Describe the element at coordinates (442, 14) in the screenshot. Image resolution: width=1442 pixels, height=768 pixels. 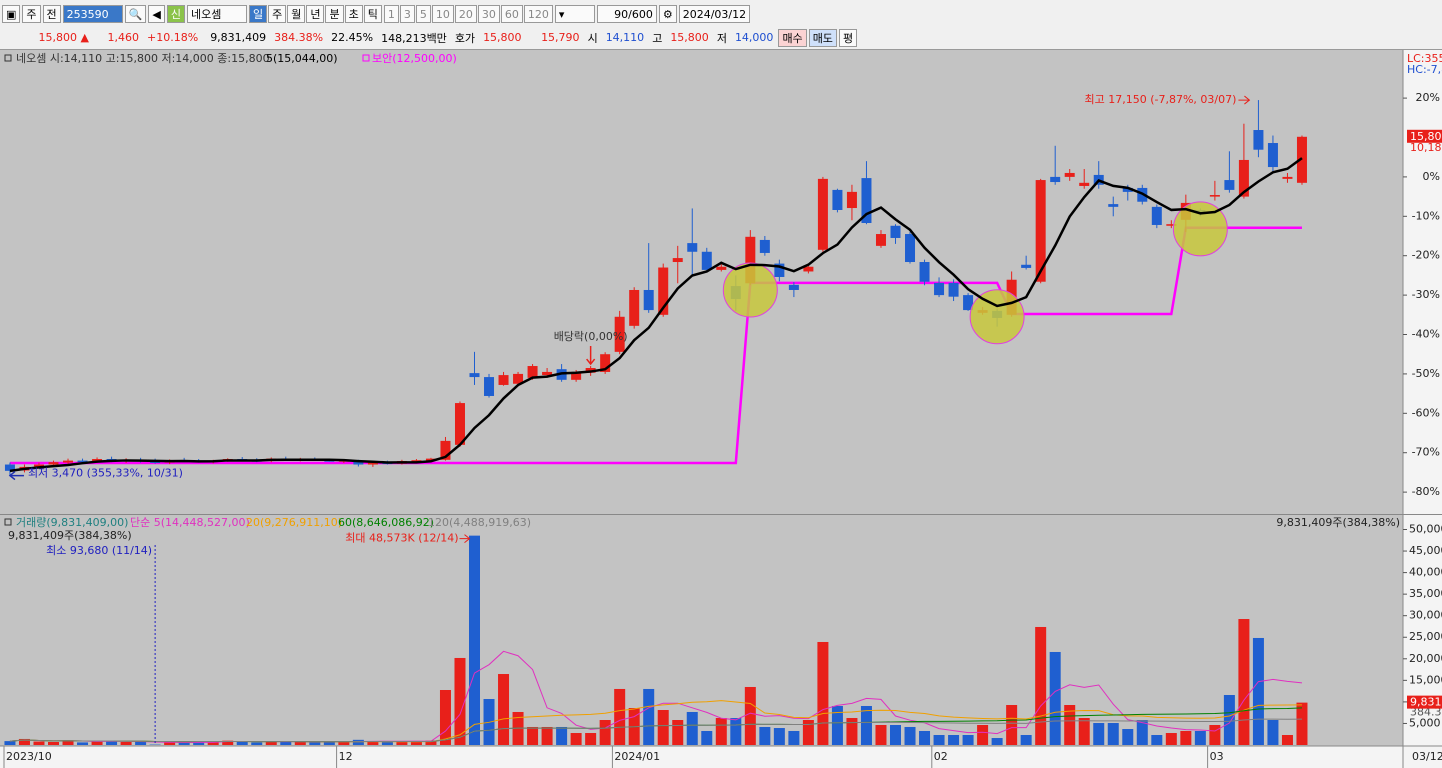
I see `interval-button: 10` at that location.